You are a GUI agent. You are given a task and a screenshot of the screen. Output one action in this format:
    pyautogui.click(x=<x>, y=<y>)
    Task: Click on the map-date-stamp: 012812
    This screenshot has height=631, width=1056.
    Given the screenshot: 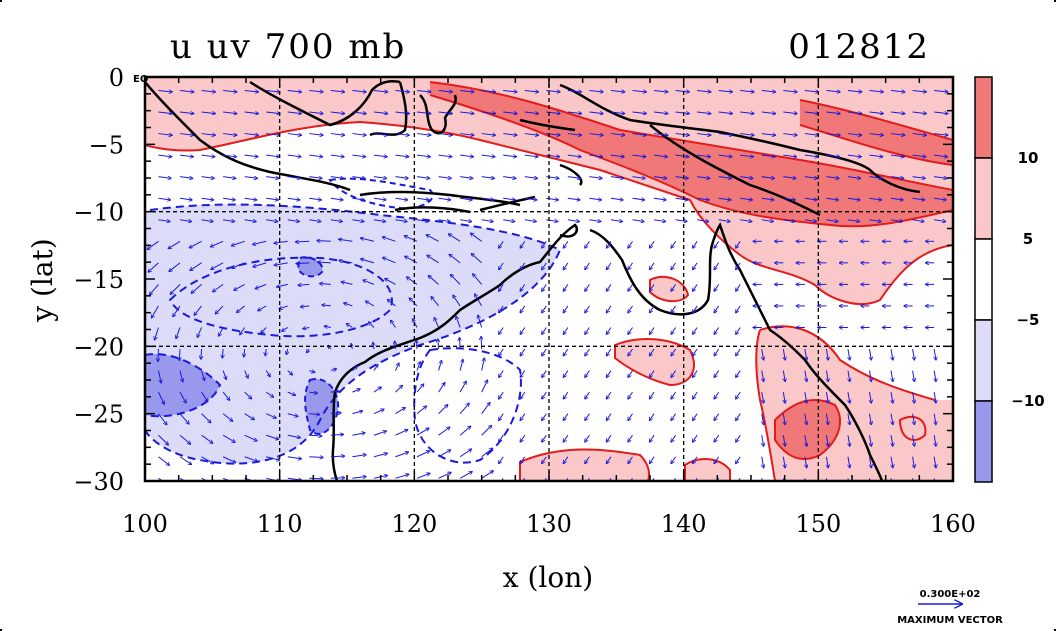 What is the action you would take?
    pyautogui.click(x=859, y=47)
    